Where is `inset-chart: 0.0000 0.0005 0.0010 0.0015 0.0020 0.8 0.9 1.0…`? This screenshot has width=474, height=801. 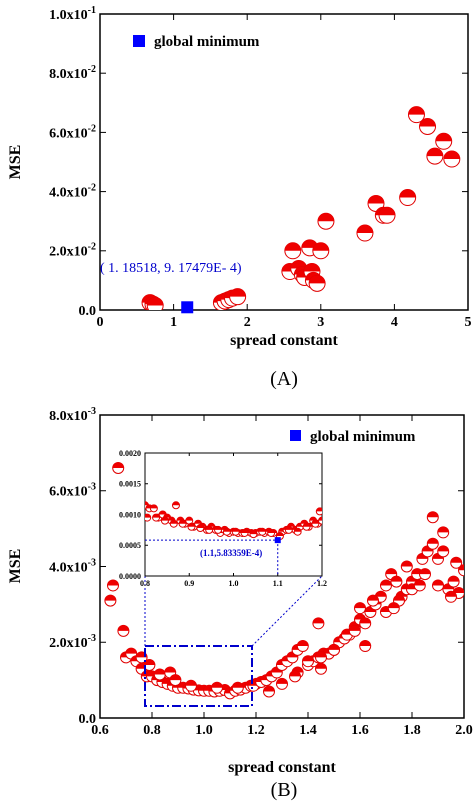
inset-chart: 0.0000 0.0005 0.0010 0.0015 0.0020 0.8 0.9 1.0… is located at coordinates (223, 518).